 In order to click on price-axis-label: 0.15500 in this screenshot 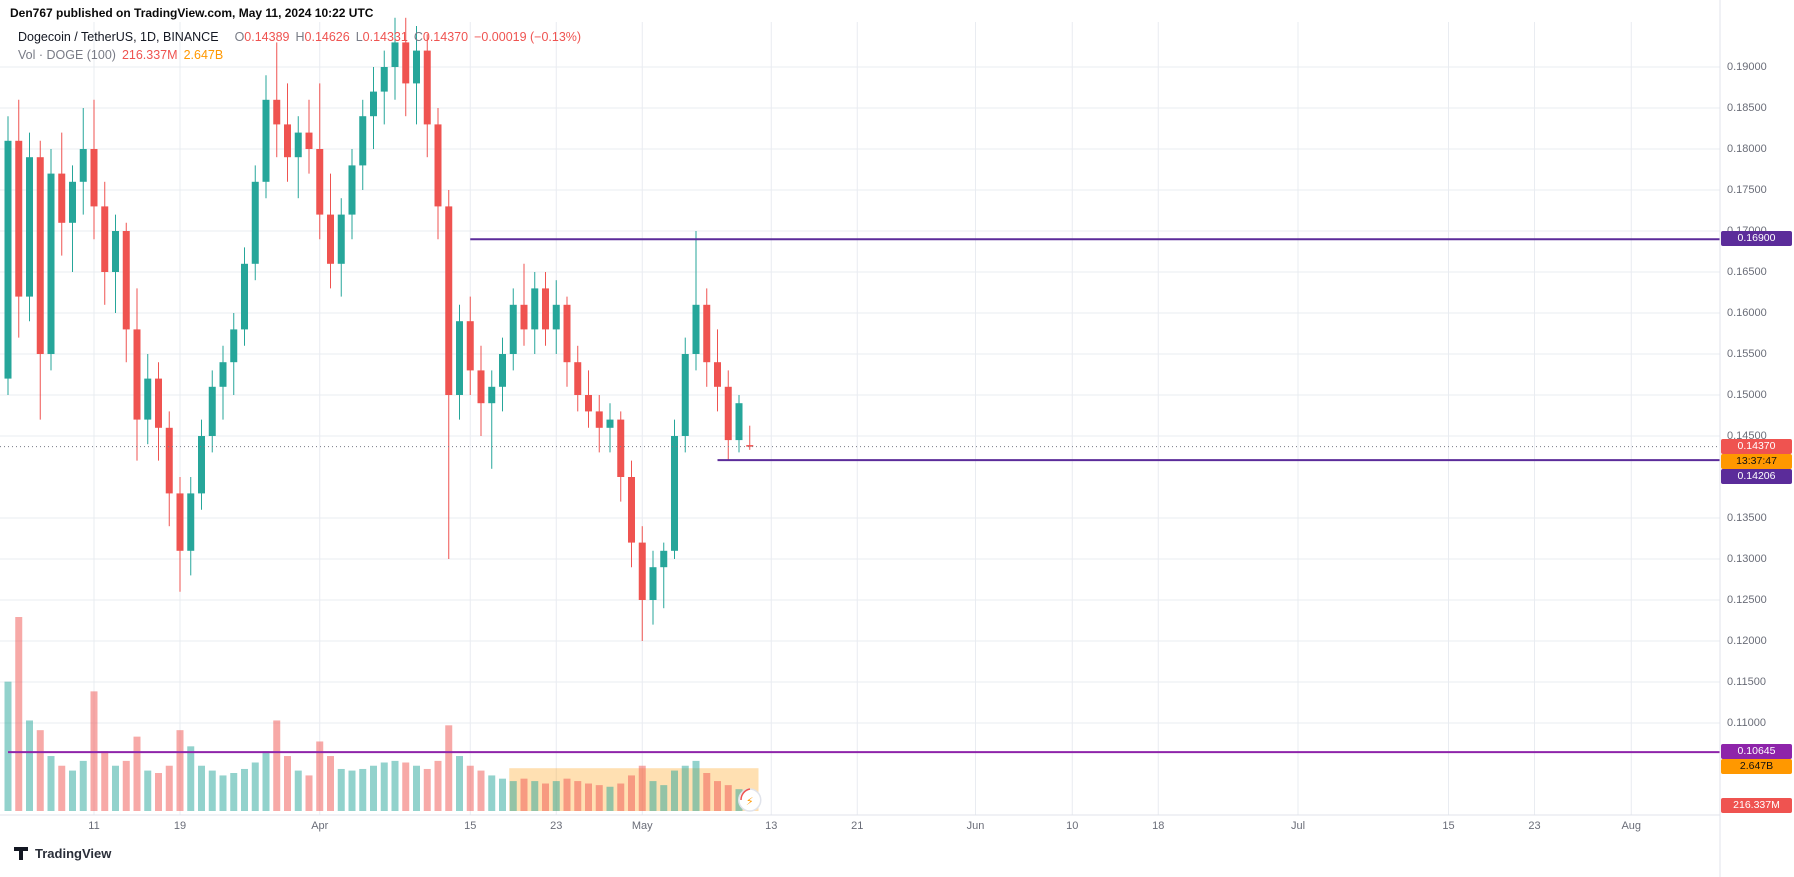, I will do `click(1747, 354)`.